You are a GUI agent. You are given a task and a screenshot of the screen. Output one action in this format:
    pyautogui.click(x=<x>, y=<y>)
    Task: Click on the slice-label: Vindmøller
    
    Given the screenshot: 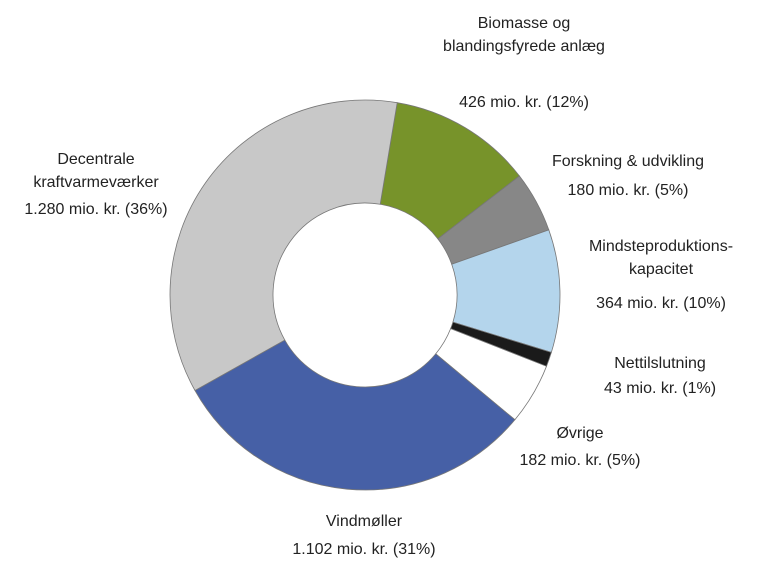 What is the action you would take?
    pyautogui.click(x=364, y=521)
    